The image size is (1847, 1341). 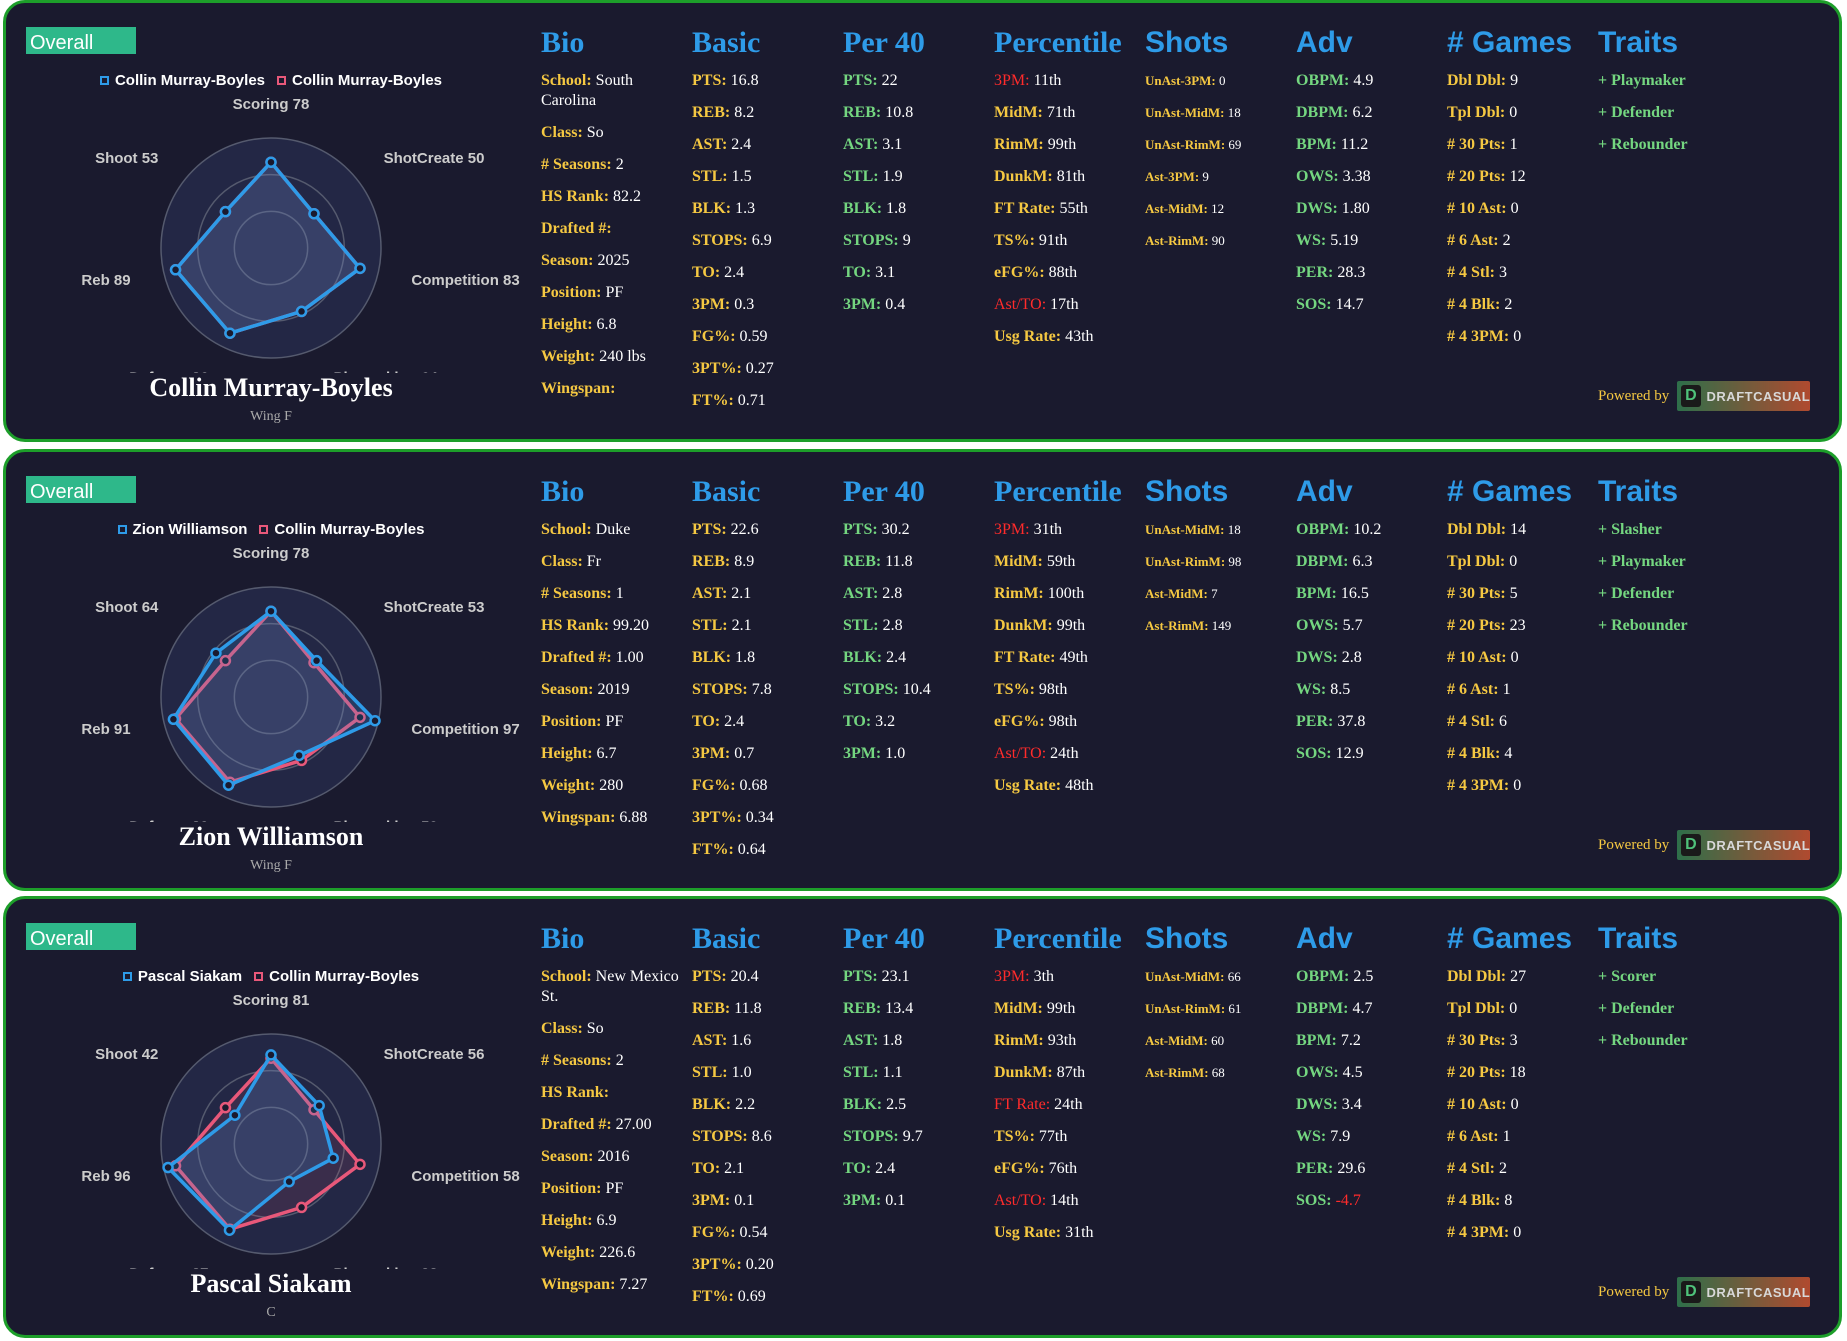 What do you see at coordinates (1371, 1073) in the screenshot?
I see `adv-stat-row: OWS: 4.5` at bounding box center [1371, 1073].